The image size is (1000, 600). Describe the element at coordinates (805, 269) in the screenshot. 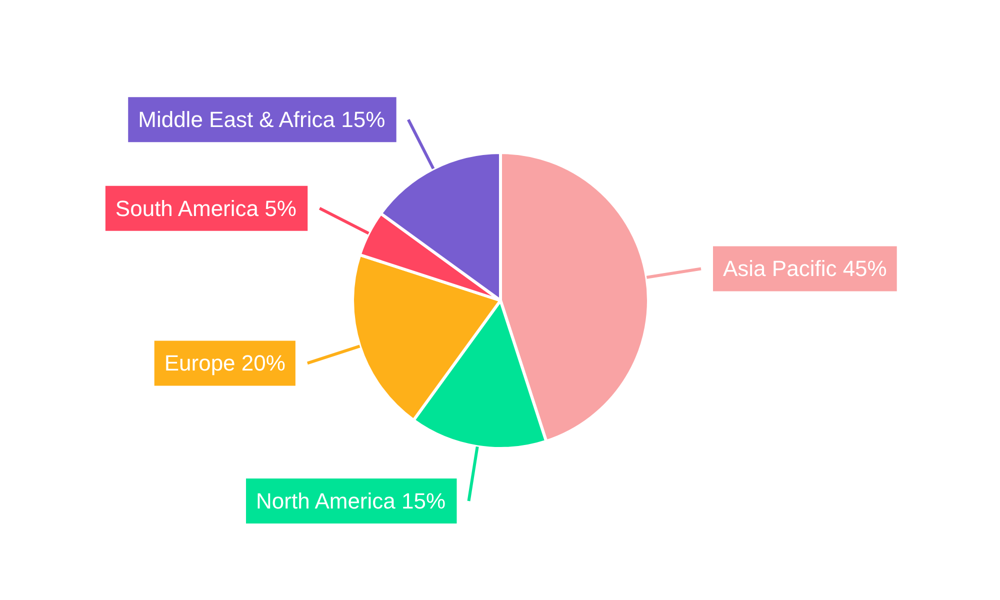

I see `slice-label: Asia Pacific 45%` at that location.